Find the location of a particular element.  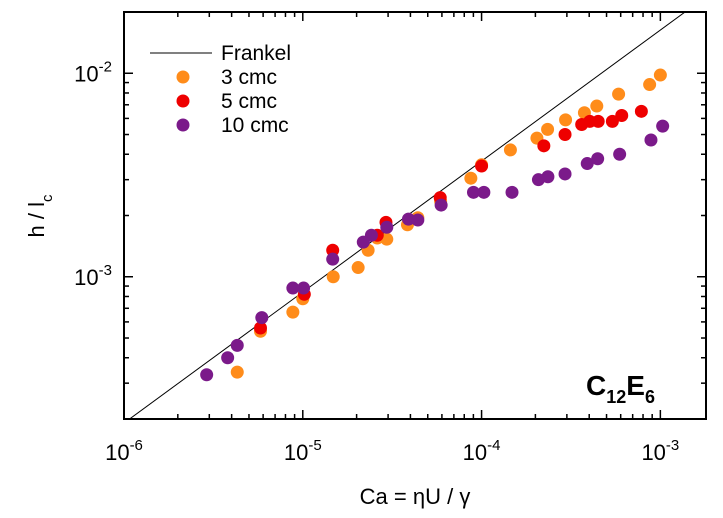

x-axis-title: Ca = ηU / γ is located at coordinates (415, 496).